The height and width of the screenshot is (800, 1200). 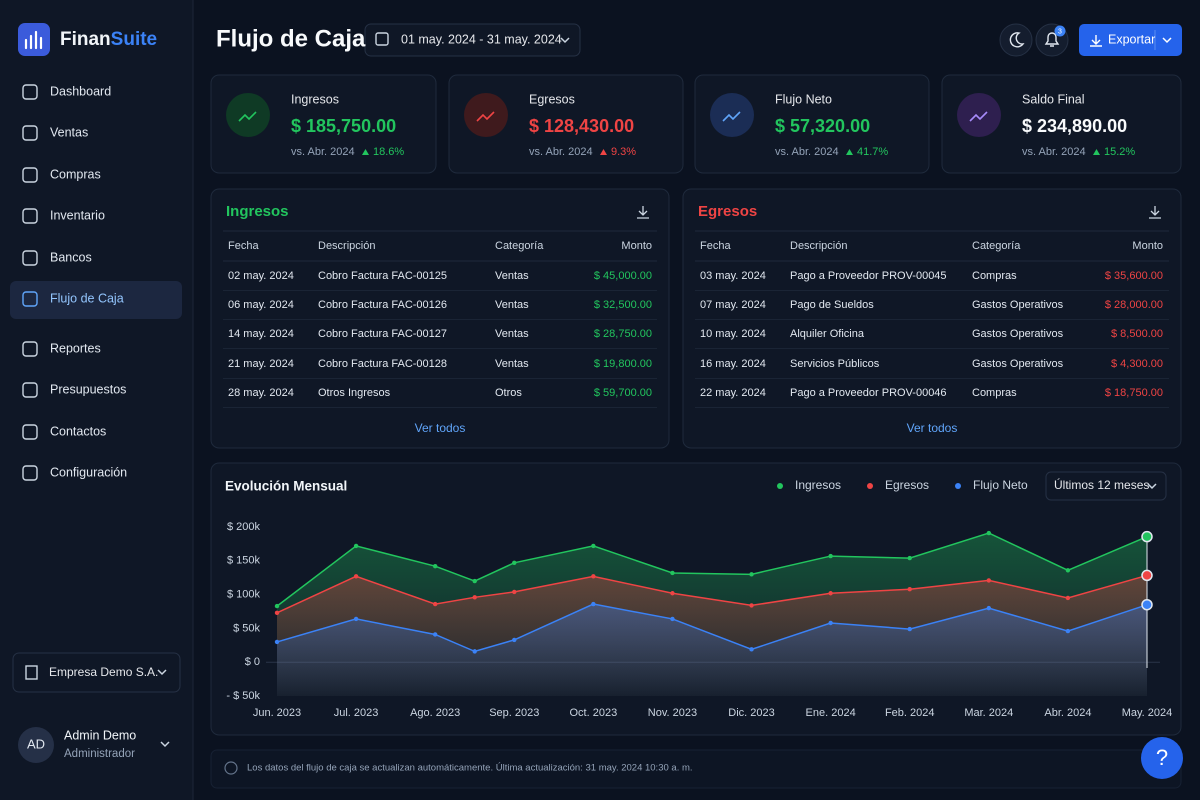 I want to click on x-tick-label: Feb. 2024, so click(x=910, y=713).